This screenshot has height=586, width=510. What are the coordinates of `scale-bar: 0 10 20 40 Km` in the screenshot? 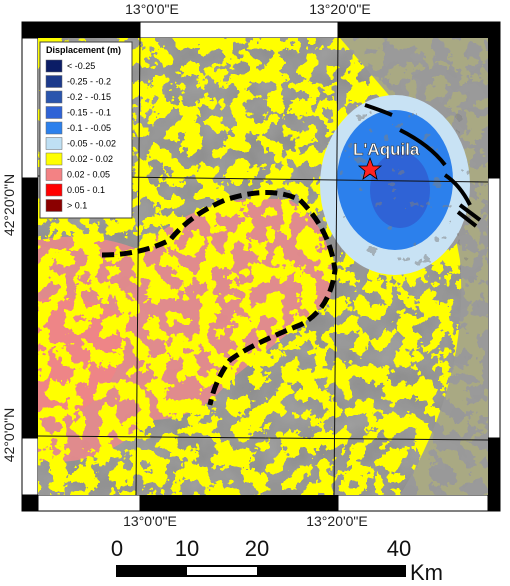 It's located at (277, 560).